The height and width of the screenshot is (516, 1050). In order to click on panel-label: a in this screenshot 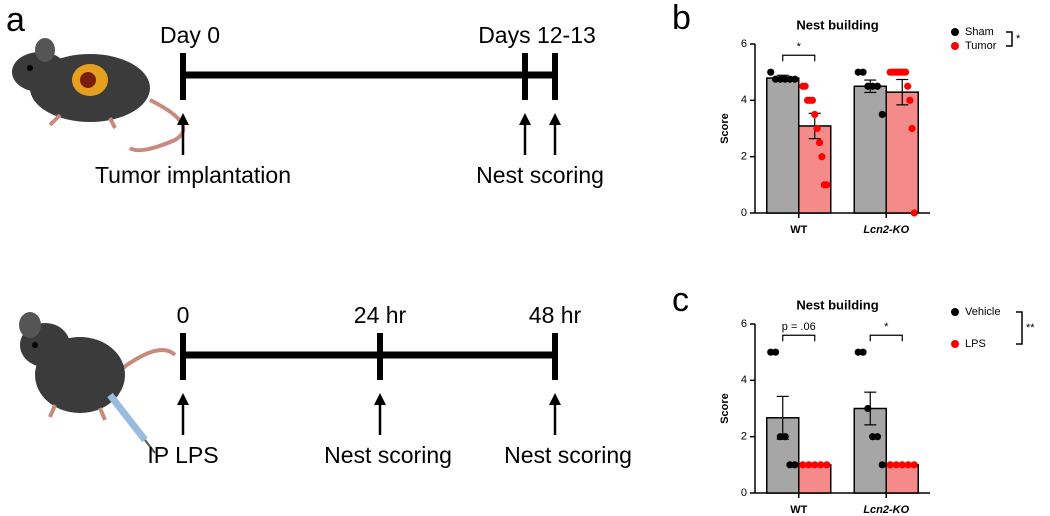, I will do `click(15, 20)`.